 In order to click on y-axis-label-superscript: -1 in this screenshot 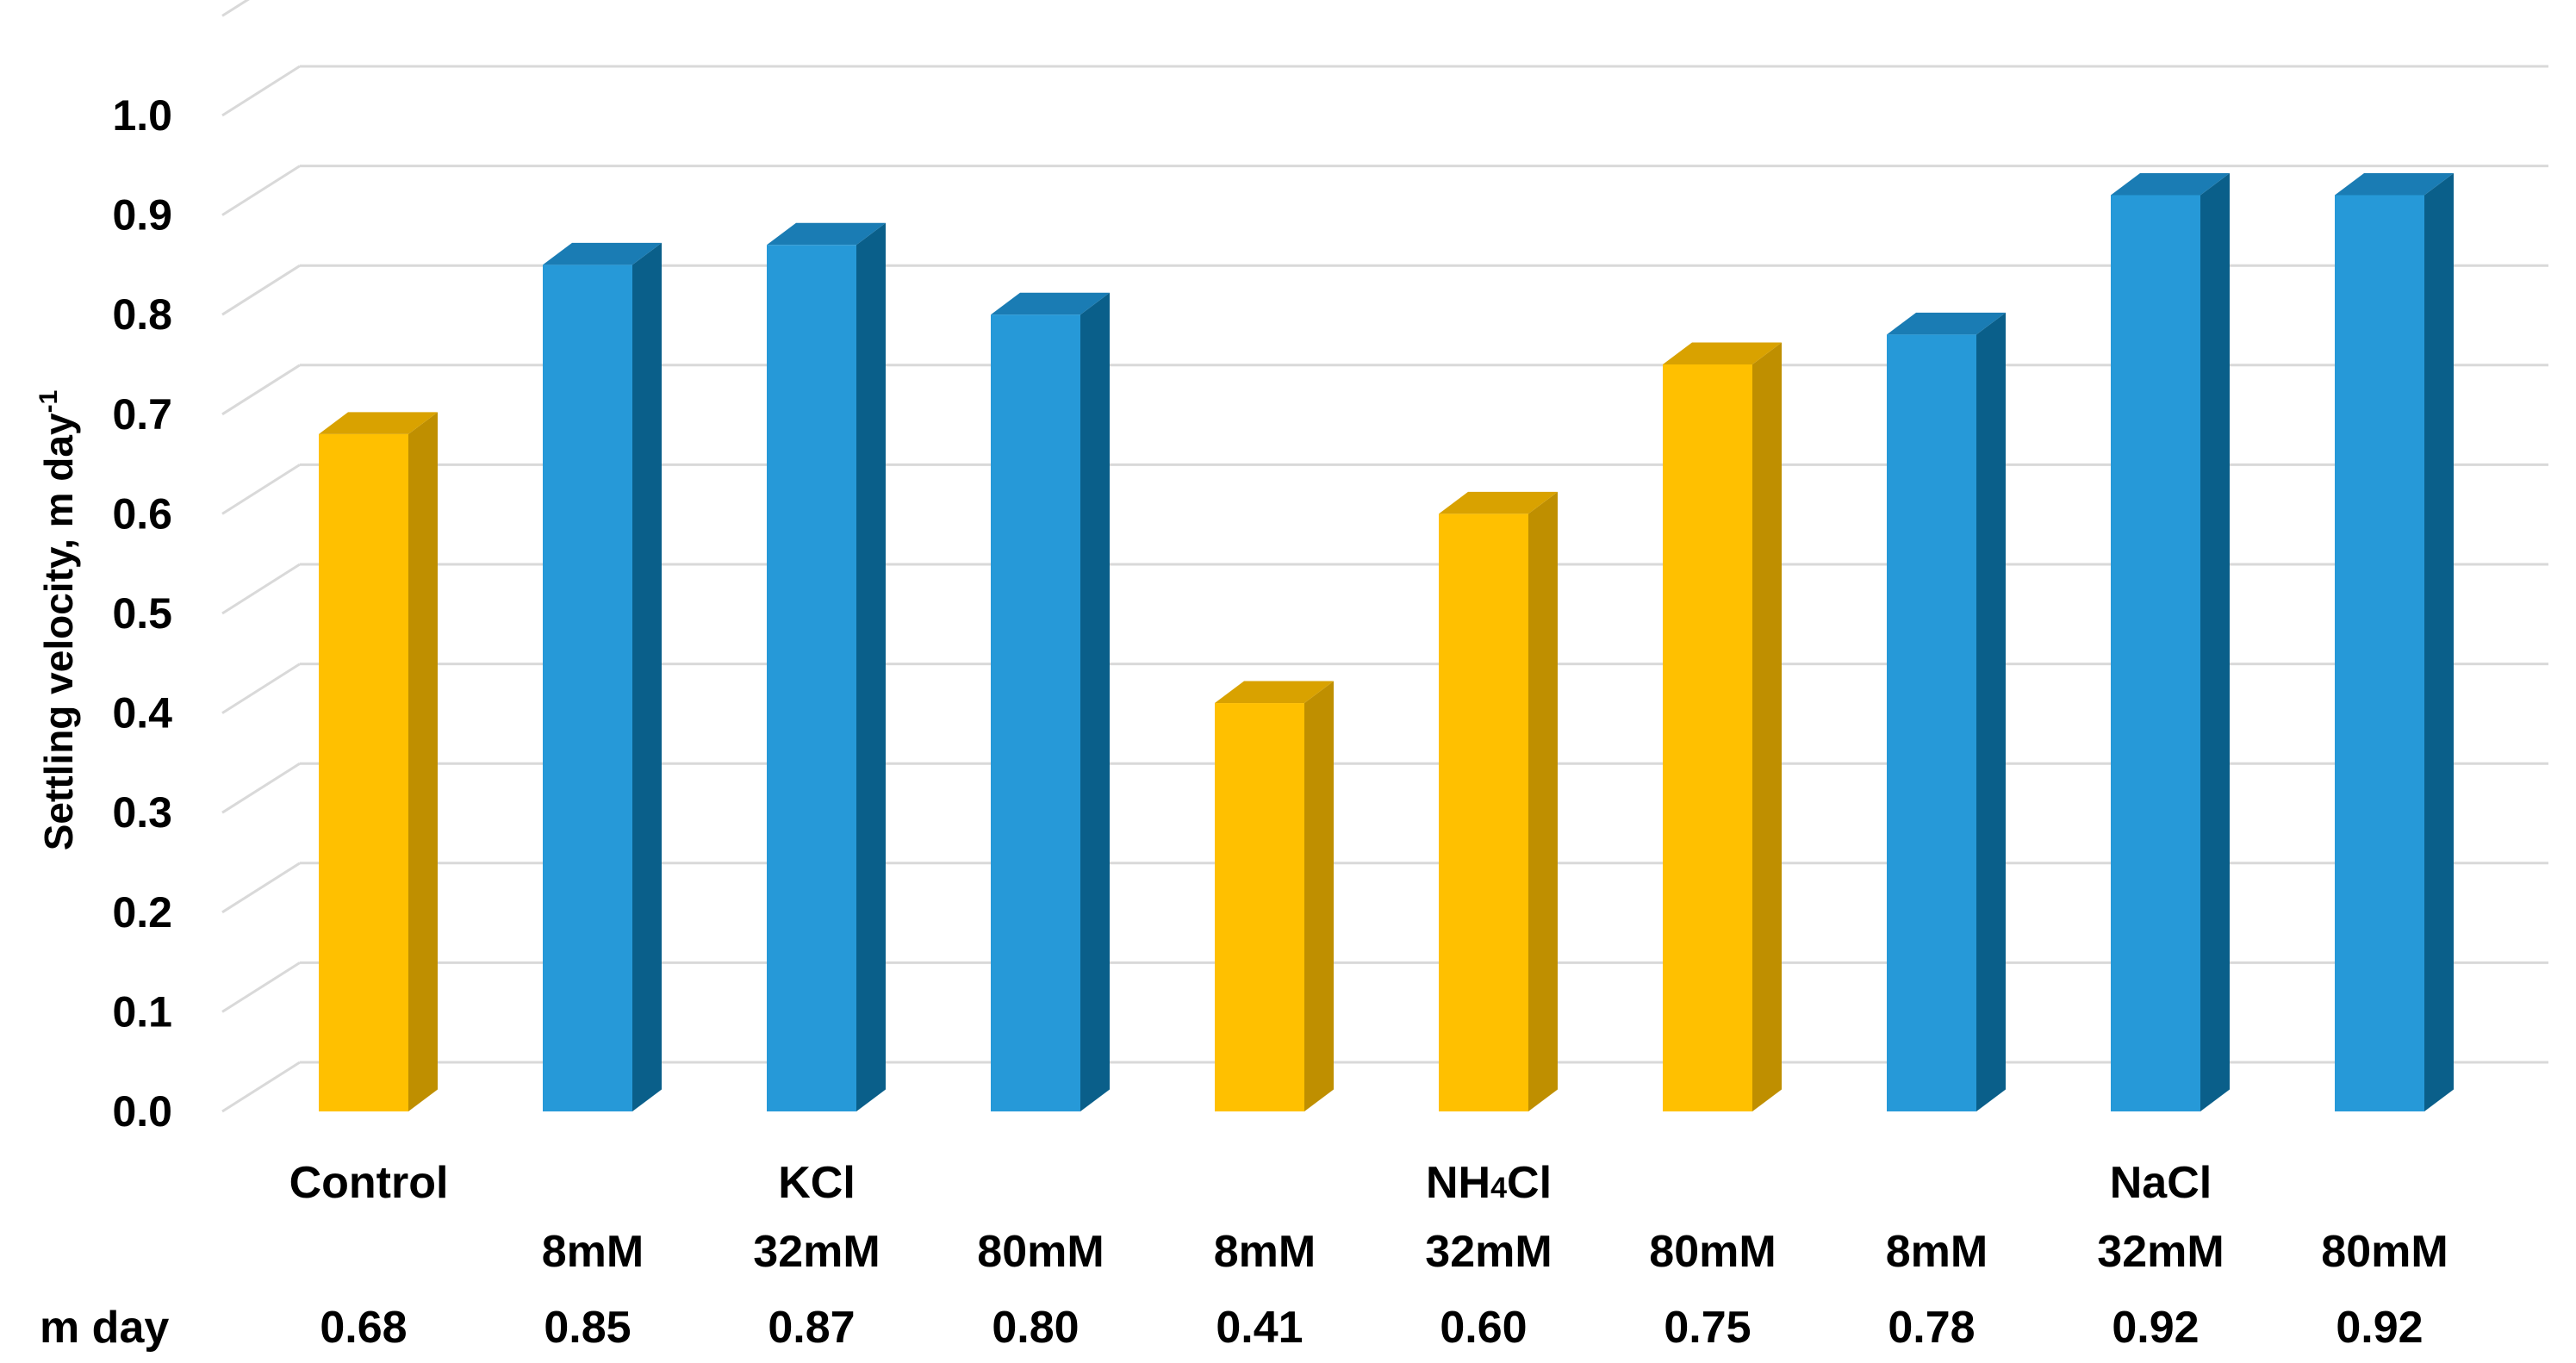, I will do `click(49, 402)`.